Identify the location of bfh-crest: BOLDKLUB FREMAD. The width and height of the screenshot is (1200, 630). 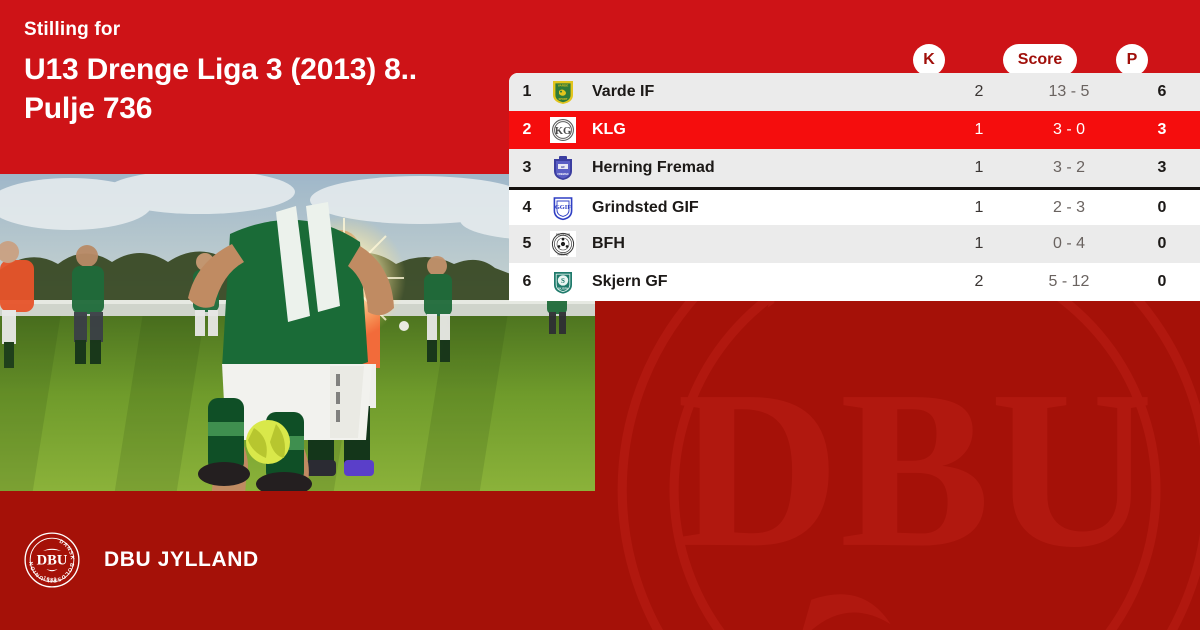
(563, 244).